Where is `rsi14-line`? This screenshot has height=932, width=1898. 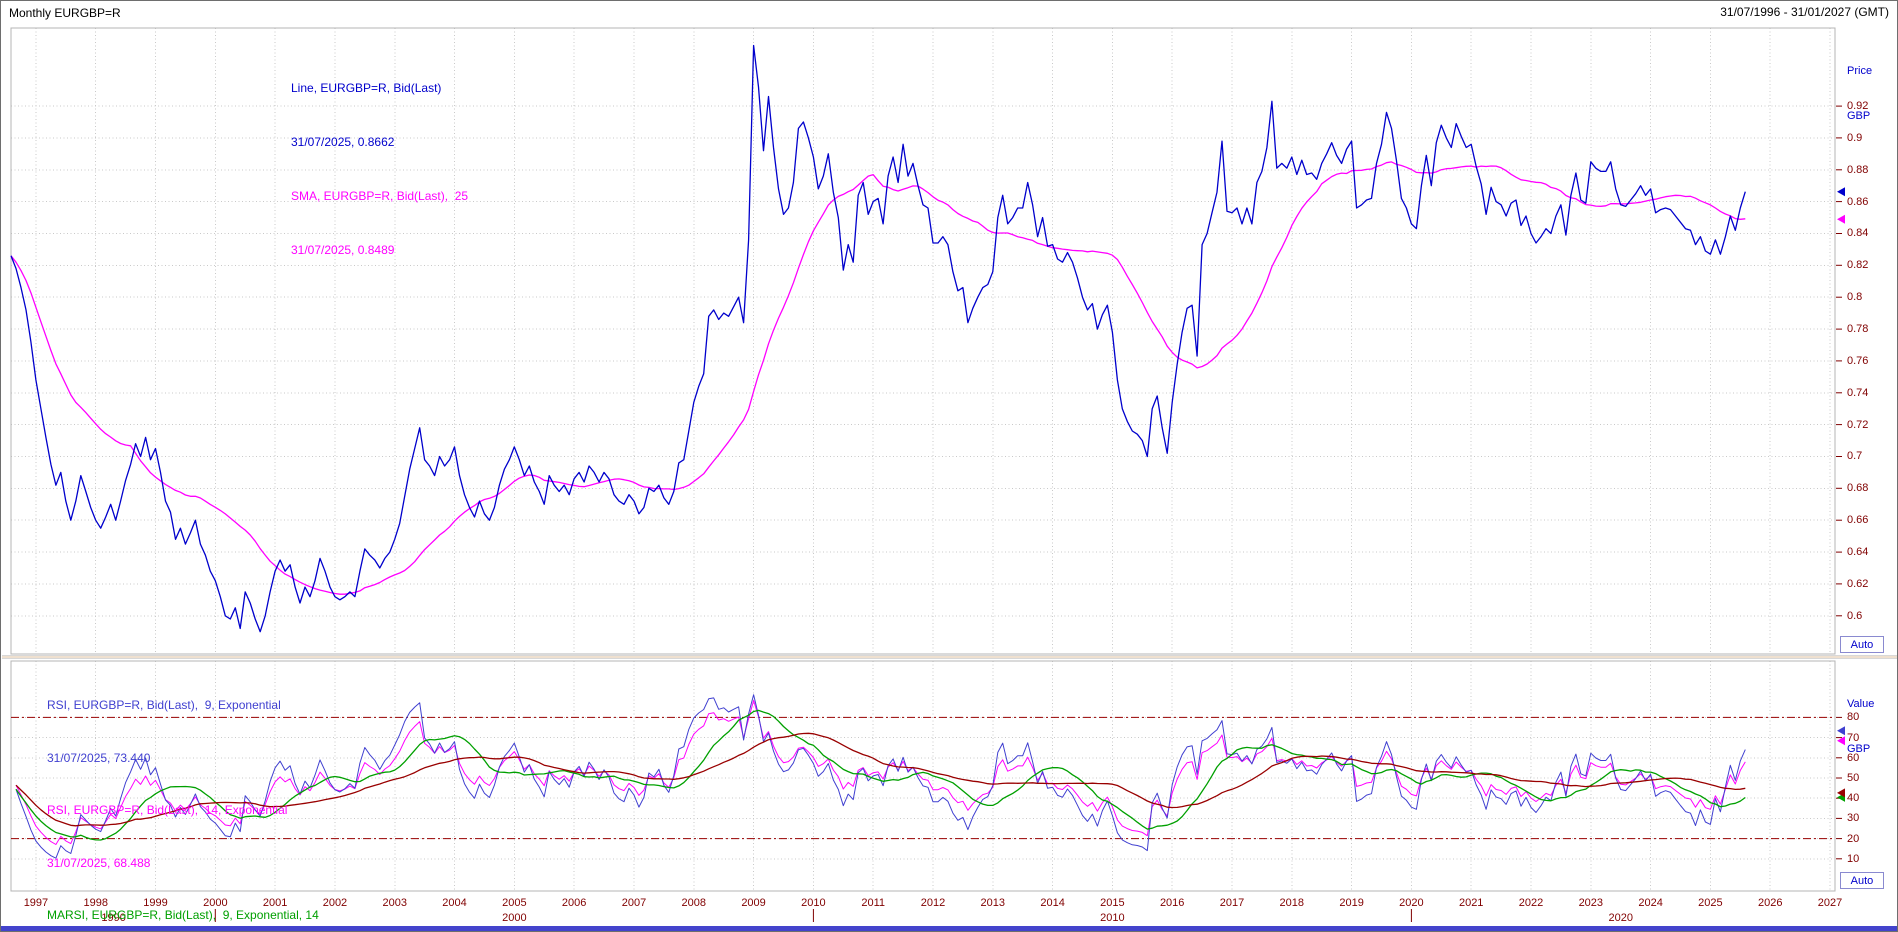
rsi14-line is located at coordinates (880, 772).